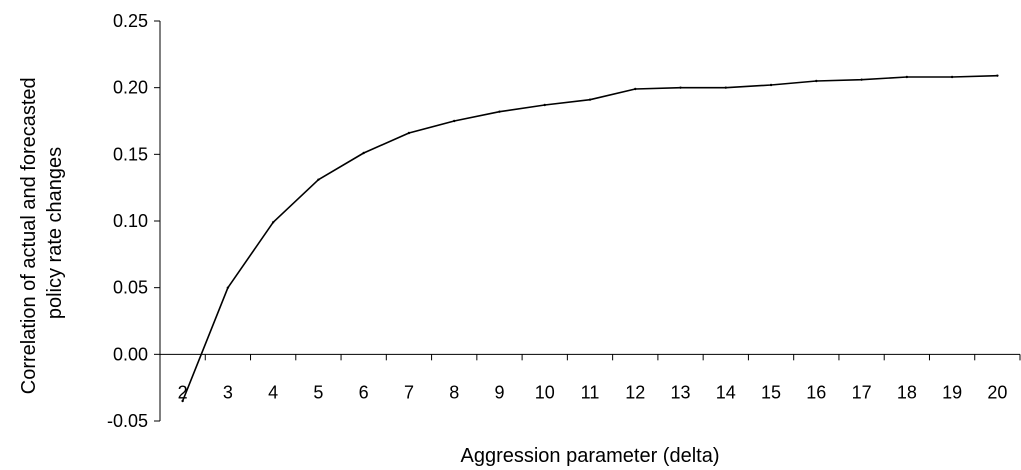  What do you see at coordinates (590, 392) in the screenshot?
I see `x-tick-label: 11` at bounding box center [590, 392].